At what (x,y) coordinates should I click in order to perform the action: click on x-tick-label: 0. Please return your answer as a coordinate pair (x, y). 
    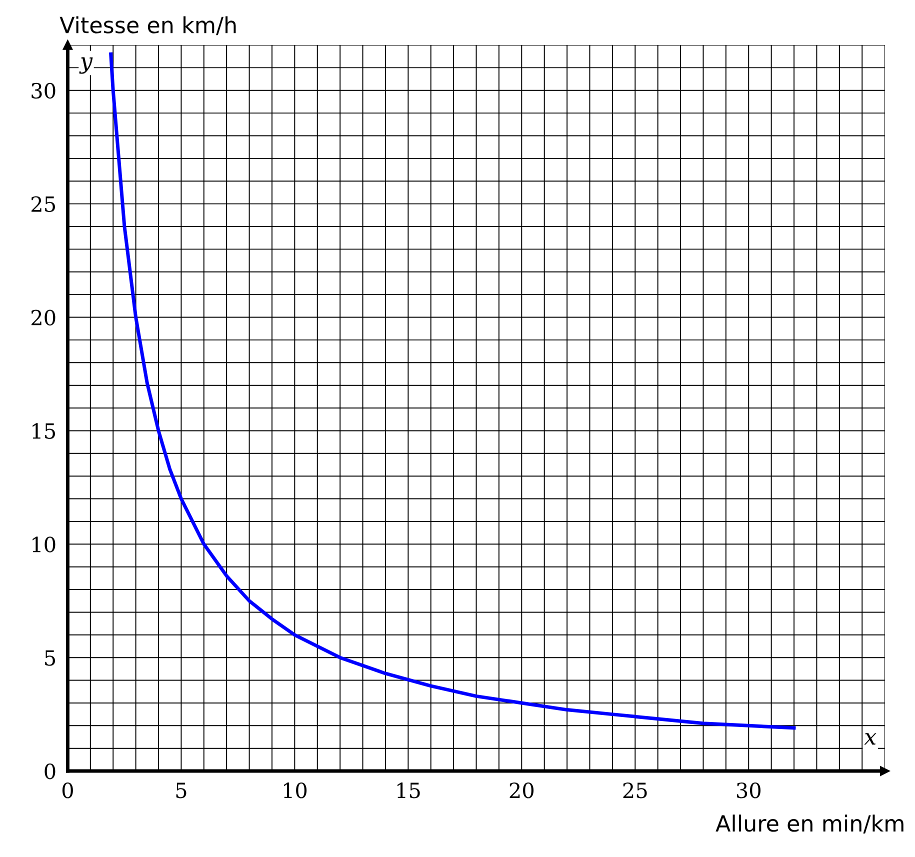
    Looking at the image, I should click on (67, 790).